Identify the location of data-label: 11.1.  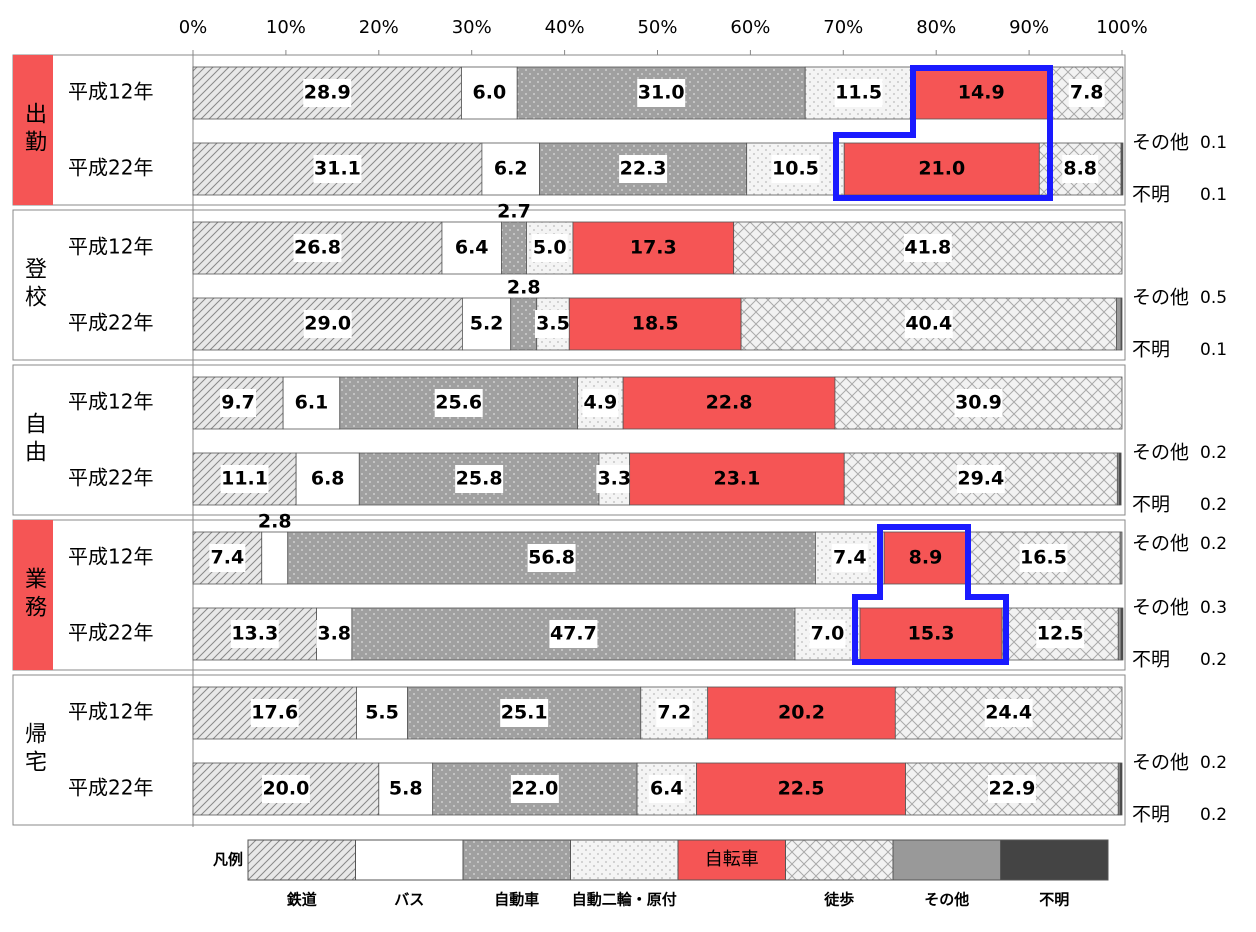
(244, 479).